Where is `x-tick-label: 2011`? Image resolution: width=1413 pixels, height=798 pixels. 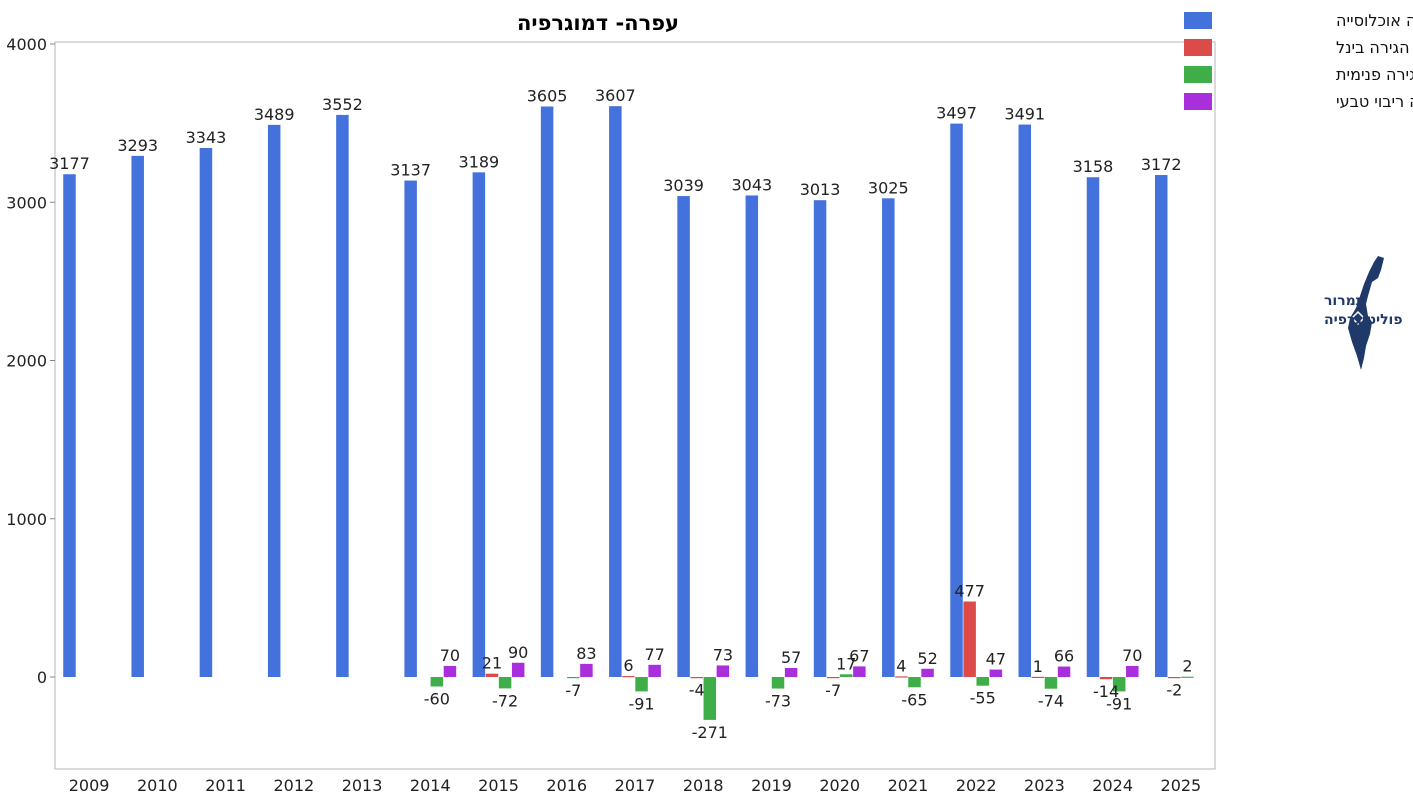
x-tick-label: 2011 is located at coordinates (225, 785).